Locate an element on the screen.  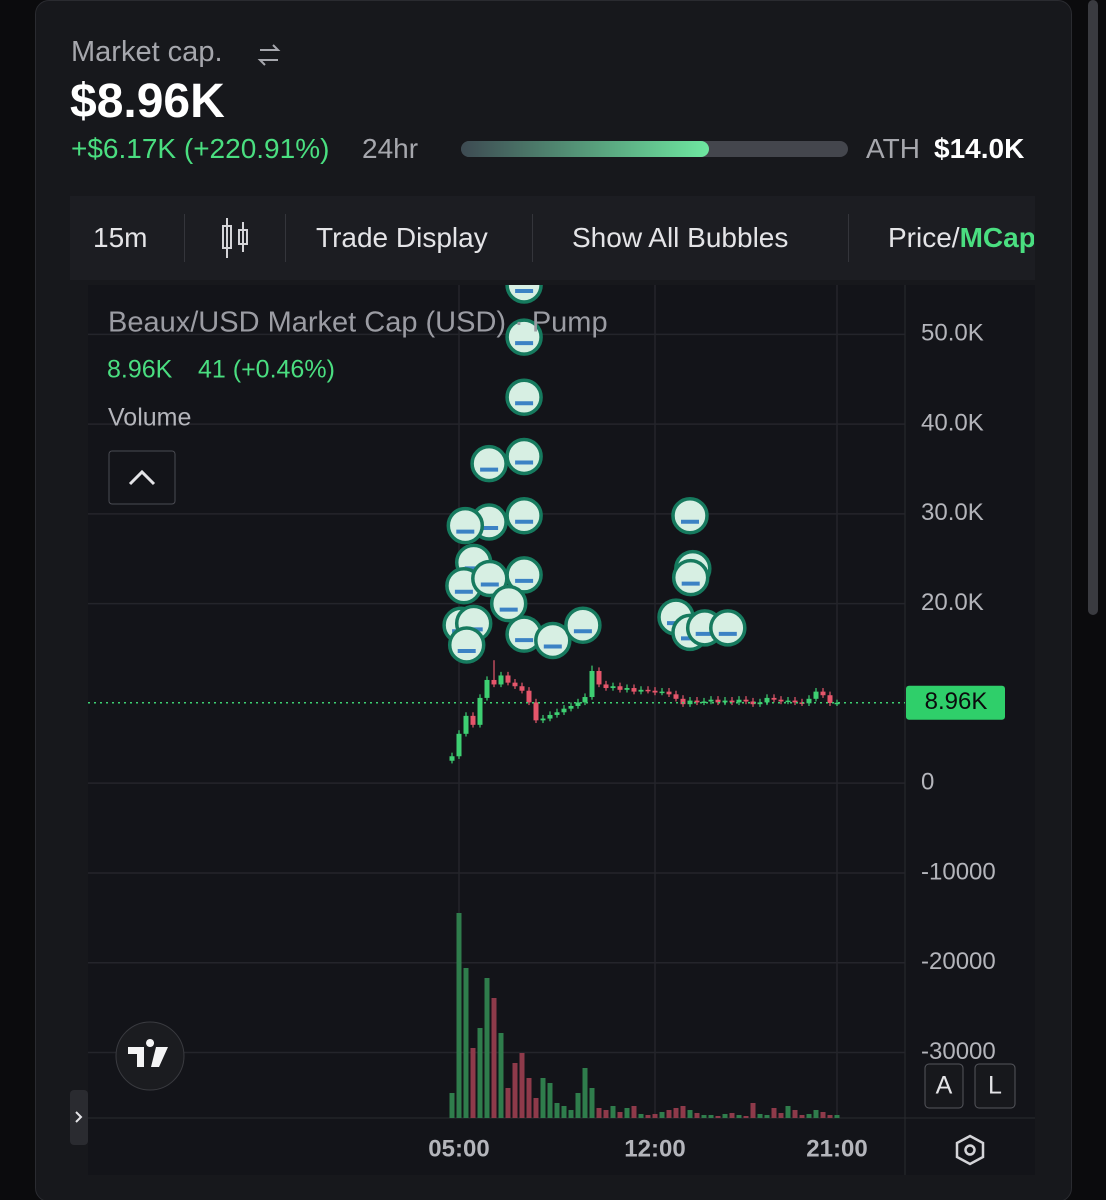
bubbles-button: Show All Bubbles is located at coordinates (680, 237).